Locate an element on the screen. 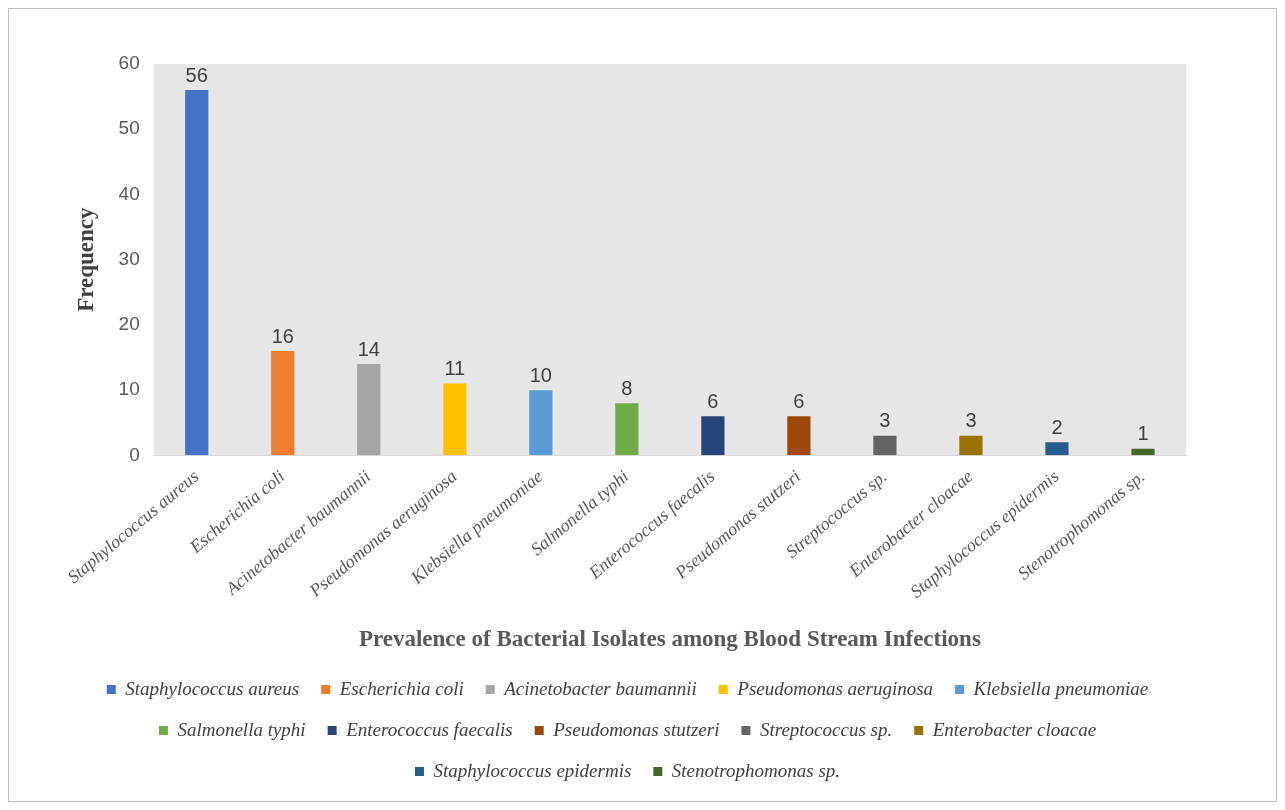  legend-label: Stenotrophomonas sp. is located at coordinates (756, 770).